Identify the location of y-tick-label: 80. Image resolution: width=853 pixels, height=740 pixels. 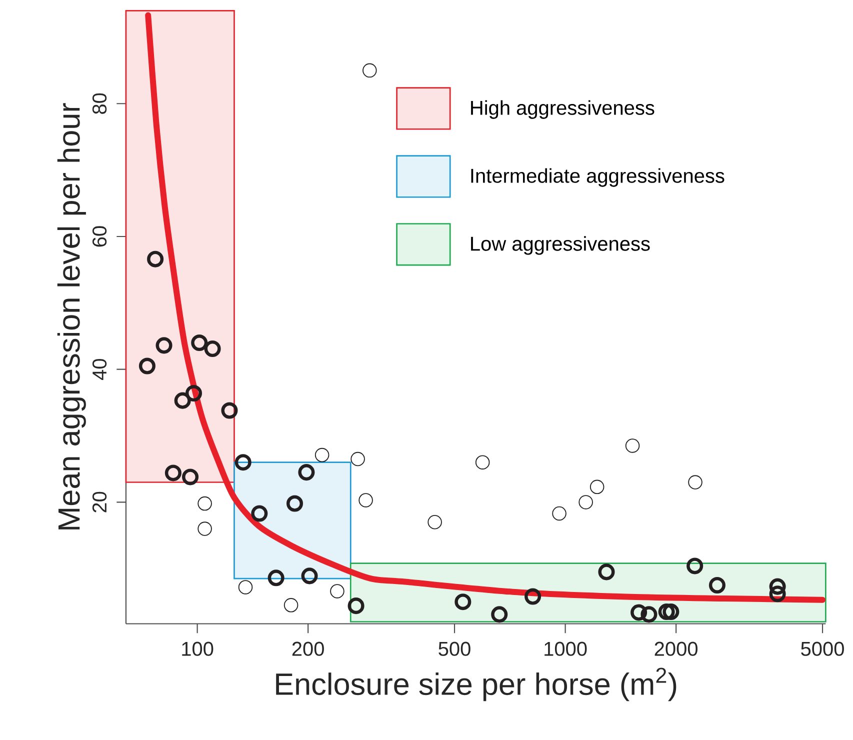
(99, 103).